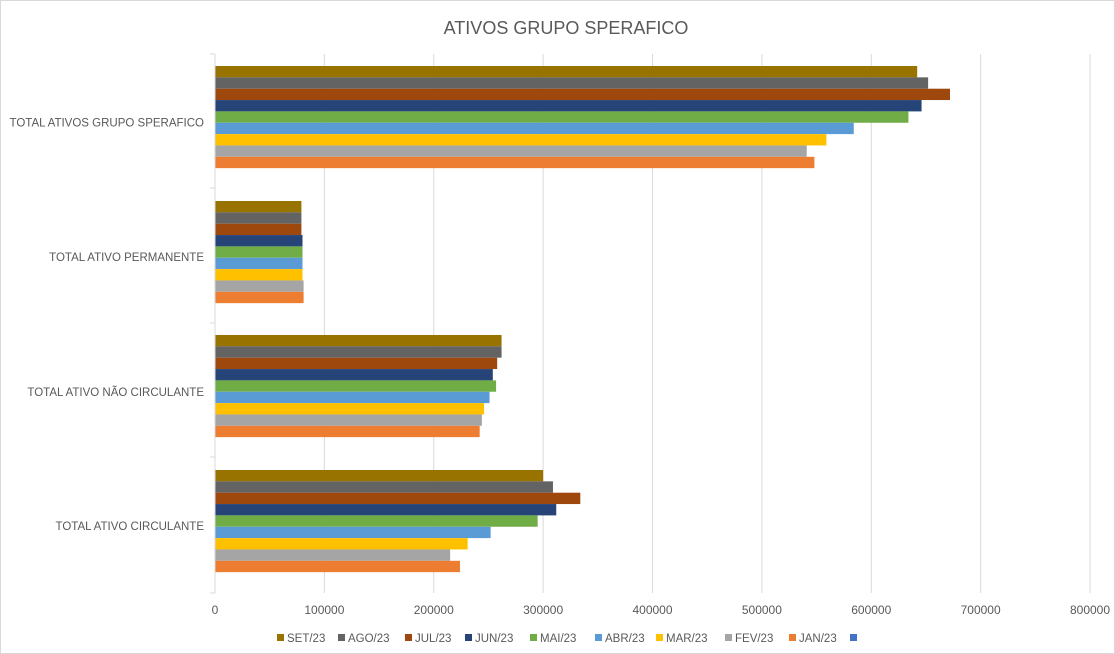 The width and height of the screenshot is (1115, 654). I want to click on x-tick-label: 400000, so click(652, 610).